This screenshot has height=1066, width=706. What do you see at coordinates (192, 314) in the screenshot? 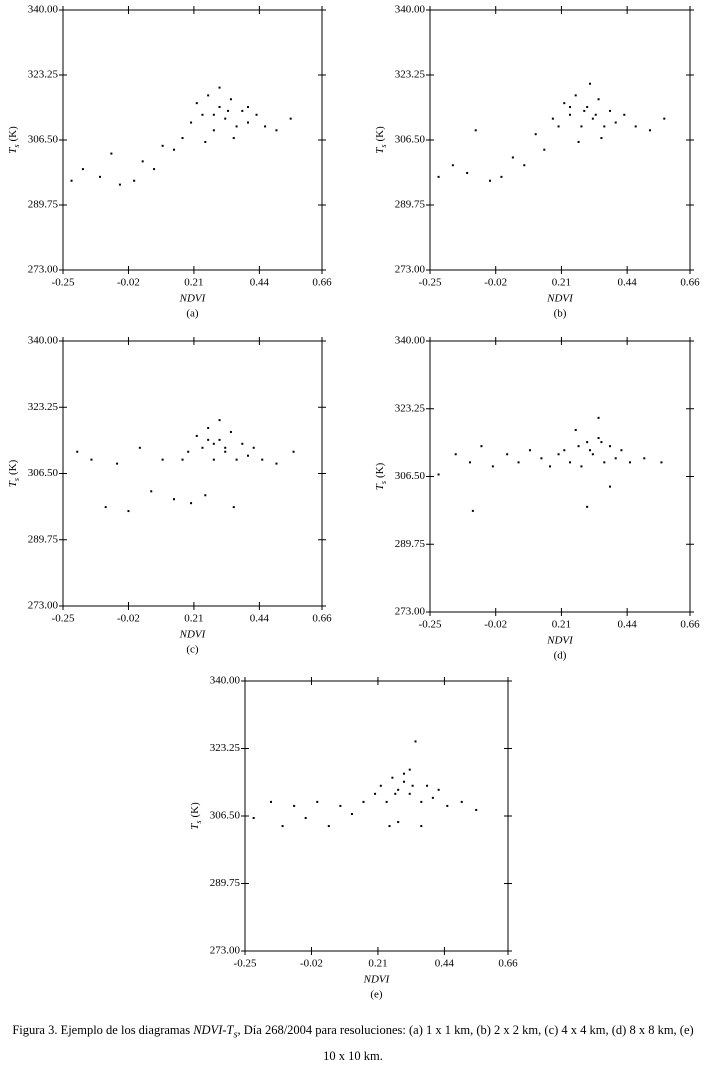
I see `panel-label: (a)` at bounding box center [192, 314].